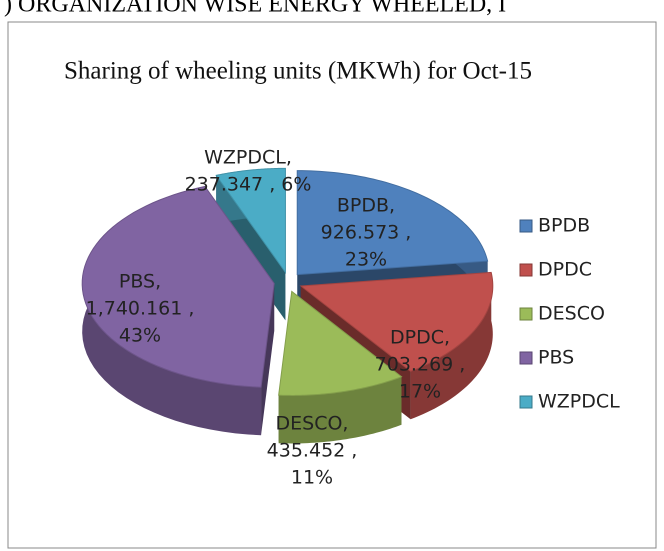 Image resolution: width=664 pixels, height=551 pixels. I want to click on legend-label: DESCO, so click(571, 314).